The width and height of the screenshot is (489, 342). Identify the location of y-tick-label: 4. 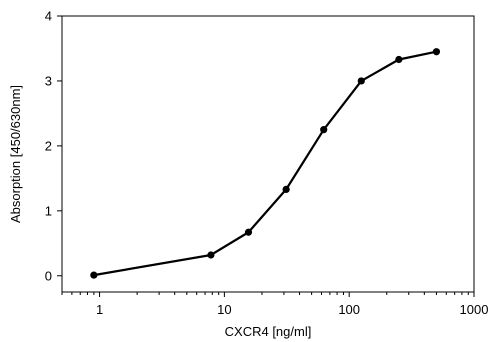
(48, 16).